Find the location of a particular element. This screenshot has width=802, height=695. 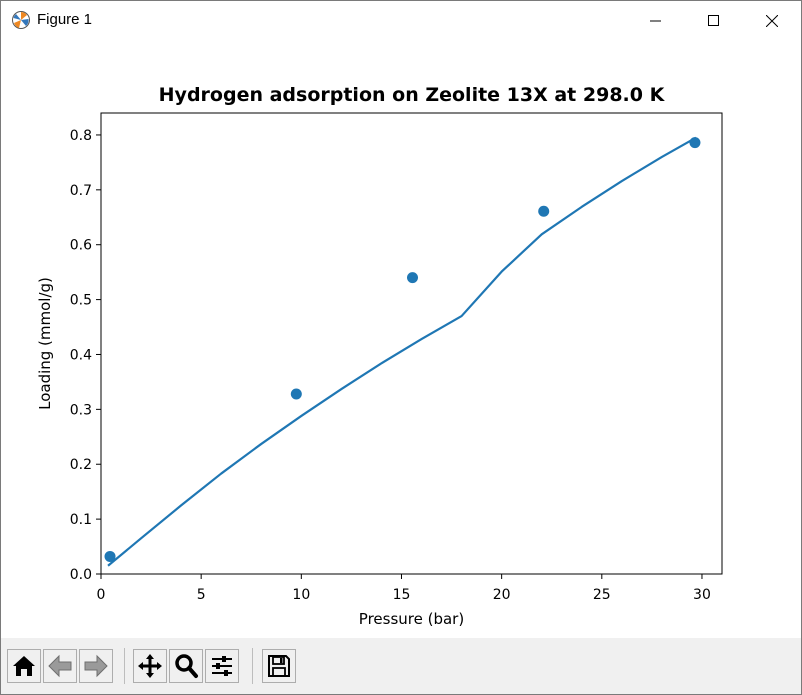

title-bar: Figure 1 is located at coordinates (401, 20).